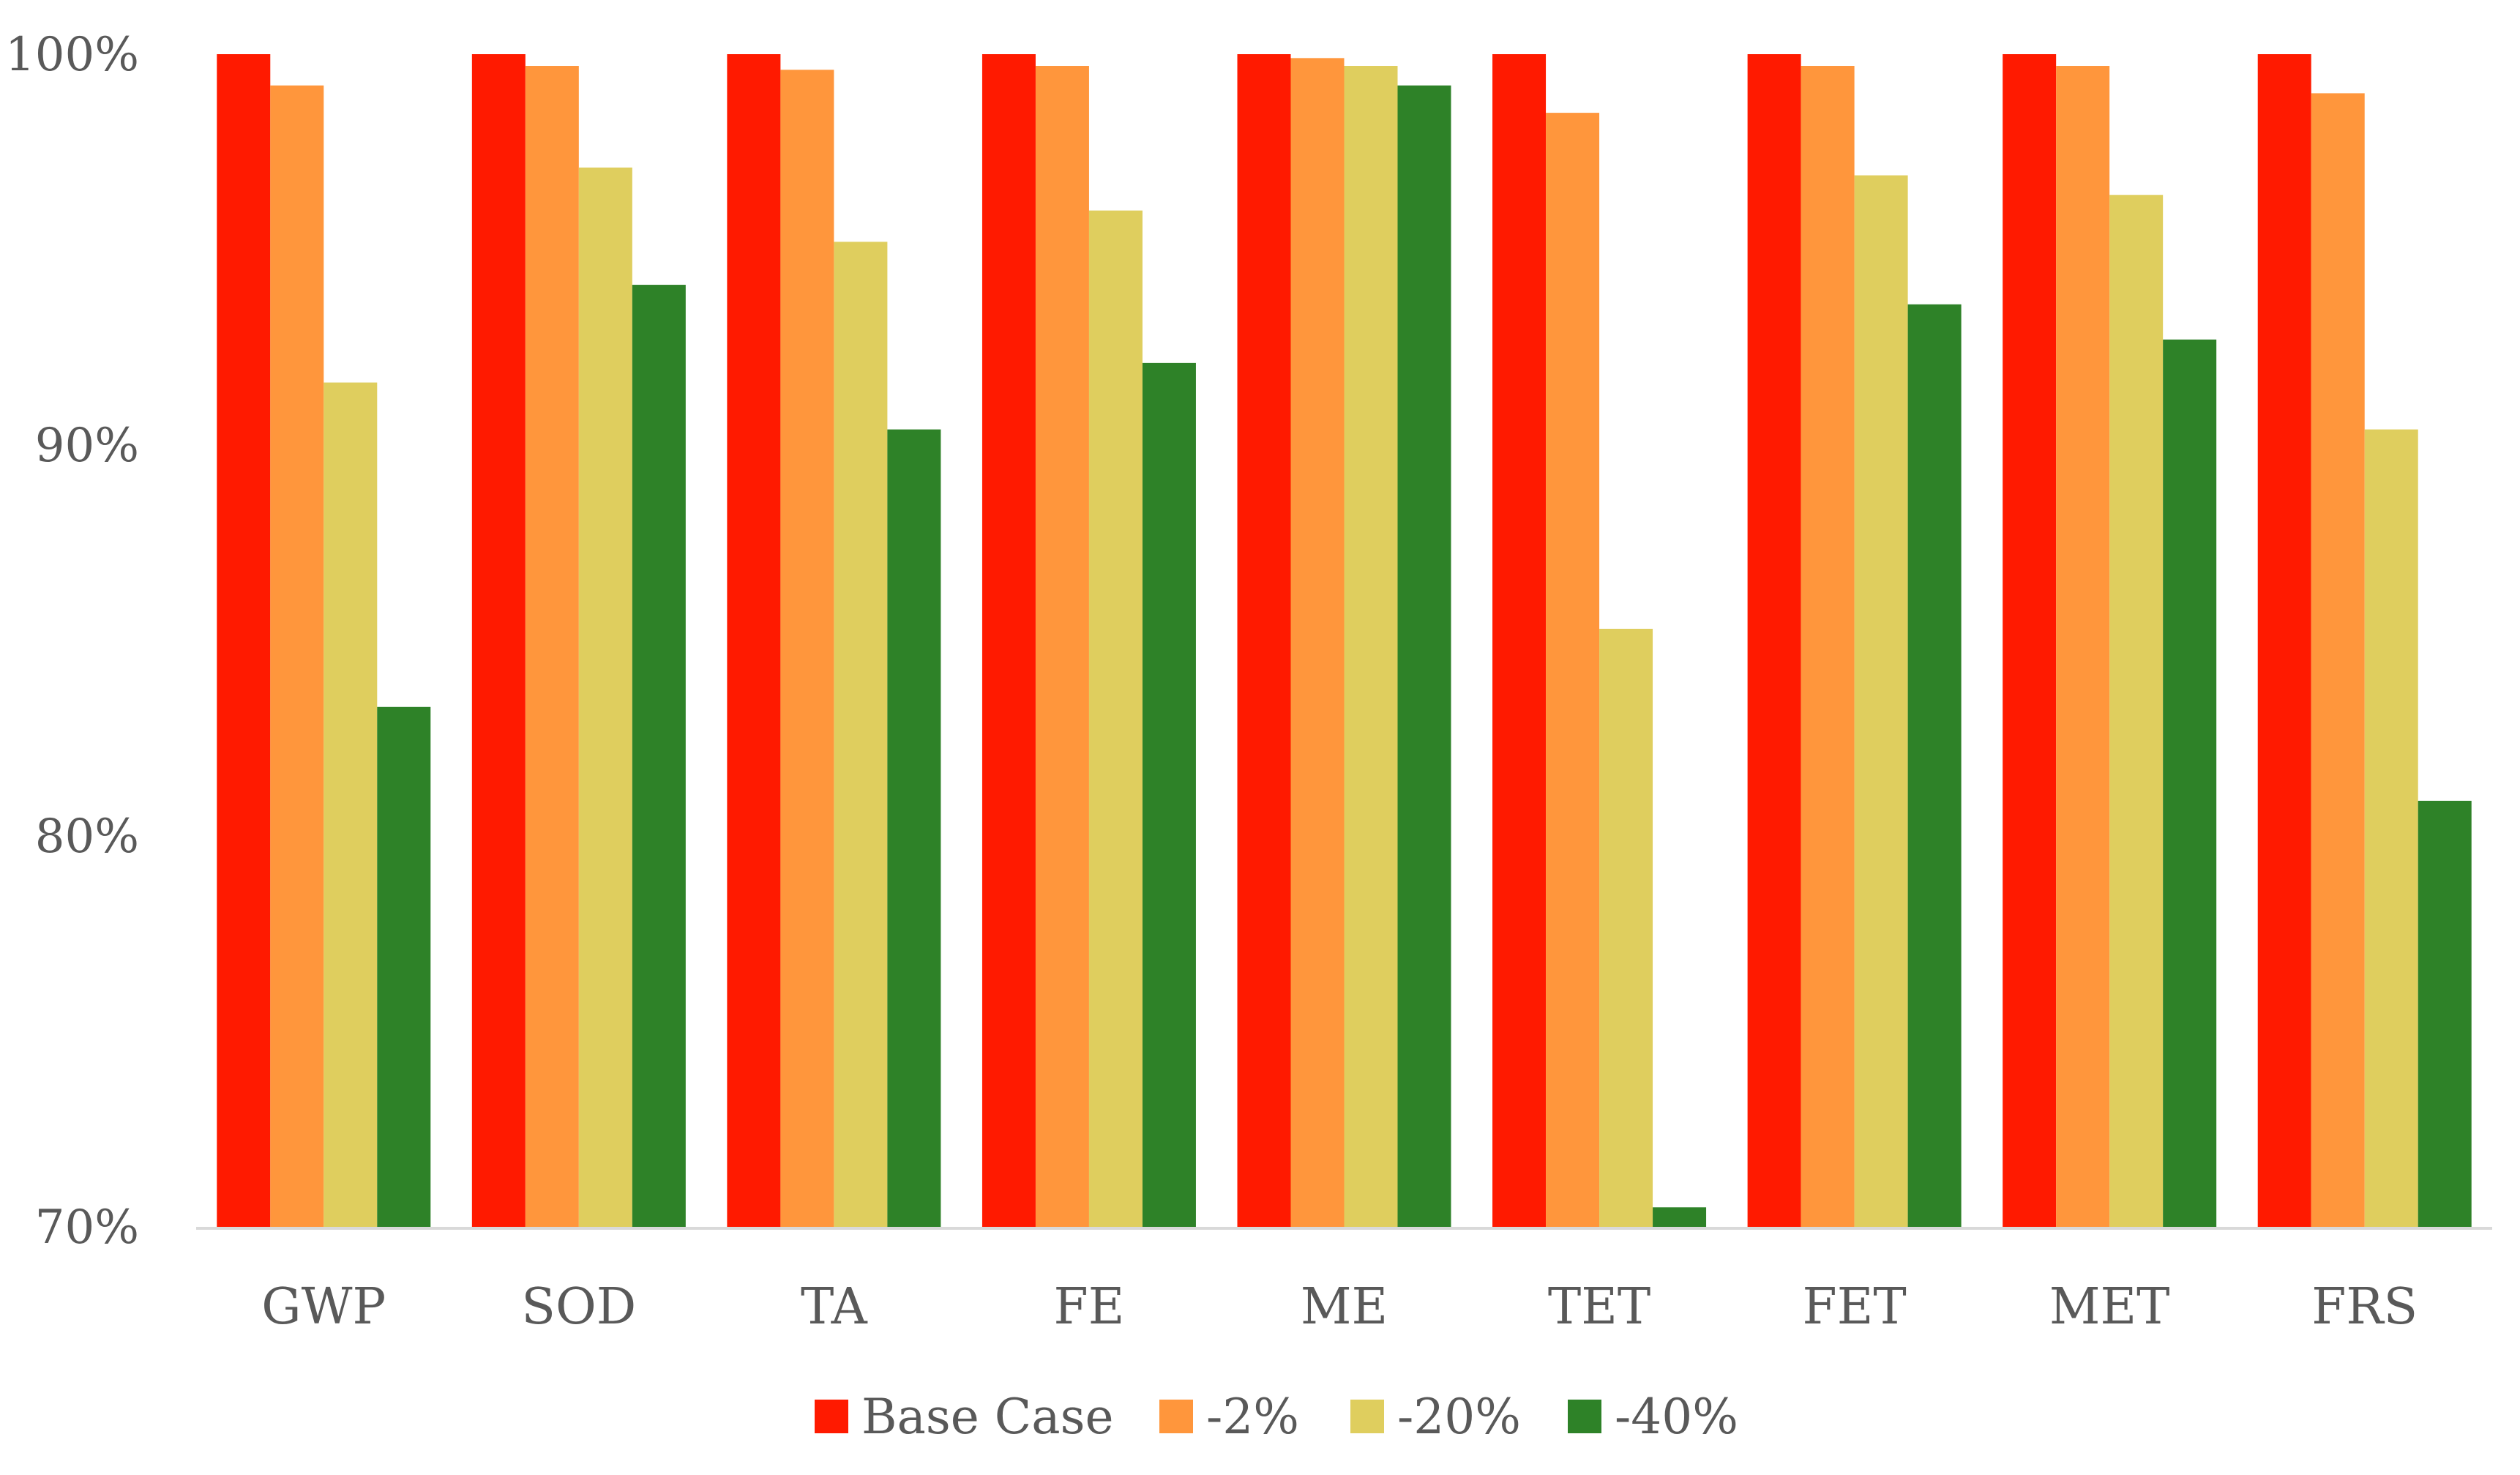 This screenshot has width=2520, height=1475. What do you see at coordinates (1677, 1417) in the screenshot?
I see `legend-label: -40%` at bounding box center [1677, 1417].